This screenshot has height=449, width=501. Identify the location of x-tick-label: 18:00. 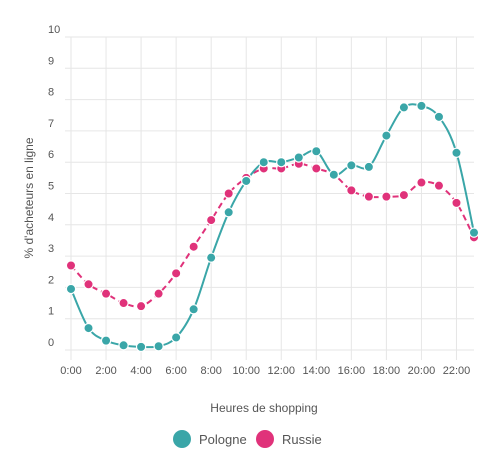
(387, 371).